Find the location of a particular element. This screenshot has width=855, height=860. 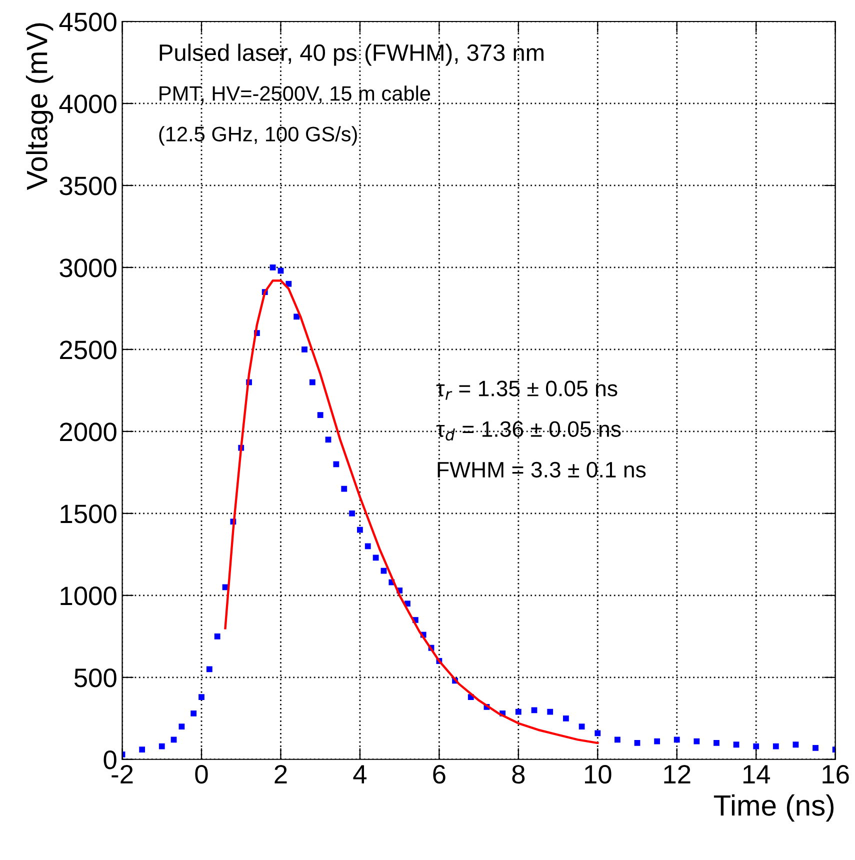

x-tick-label: 2 is located at coordinates (280, 774).